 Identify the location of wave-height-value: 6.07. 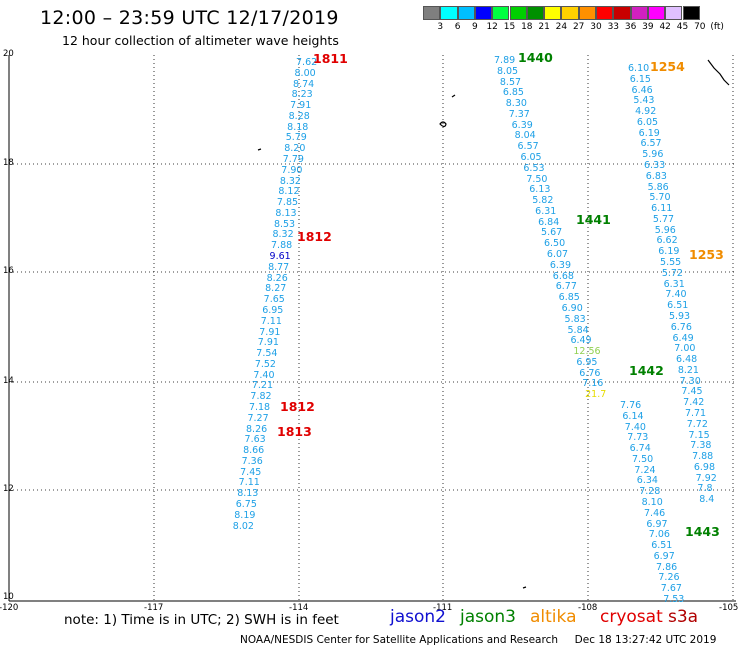
(557, 255).